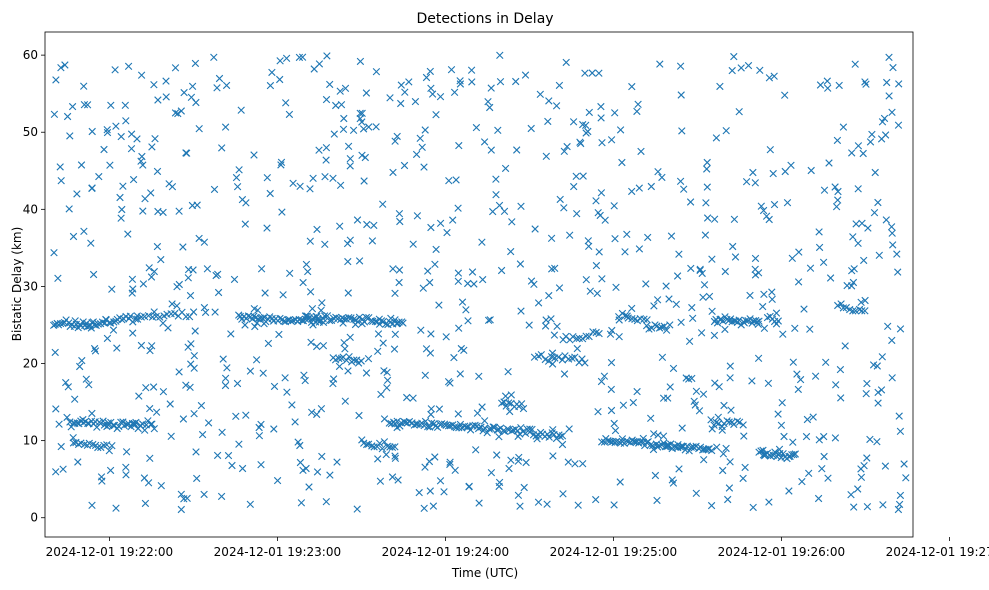  What do you see at coordinates (30, 55) in the screenshot?
I see `y-tick-label-6: 60` at bounding box center [30, 55].